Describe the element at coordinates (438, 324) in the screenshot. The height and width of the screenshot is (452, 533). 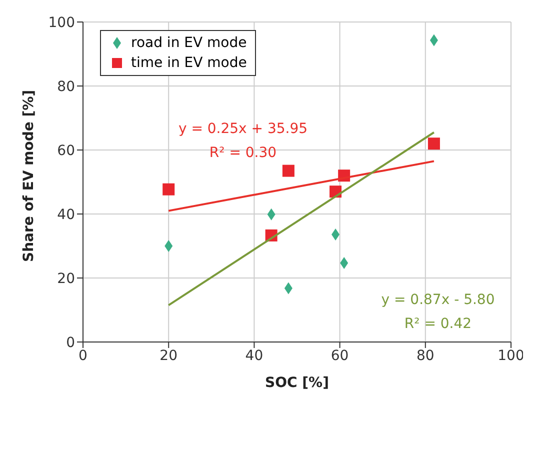
I see `equation-text: R² = 0.42` at that location.